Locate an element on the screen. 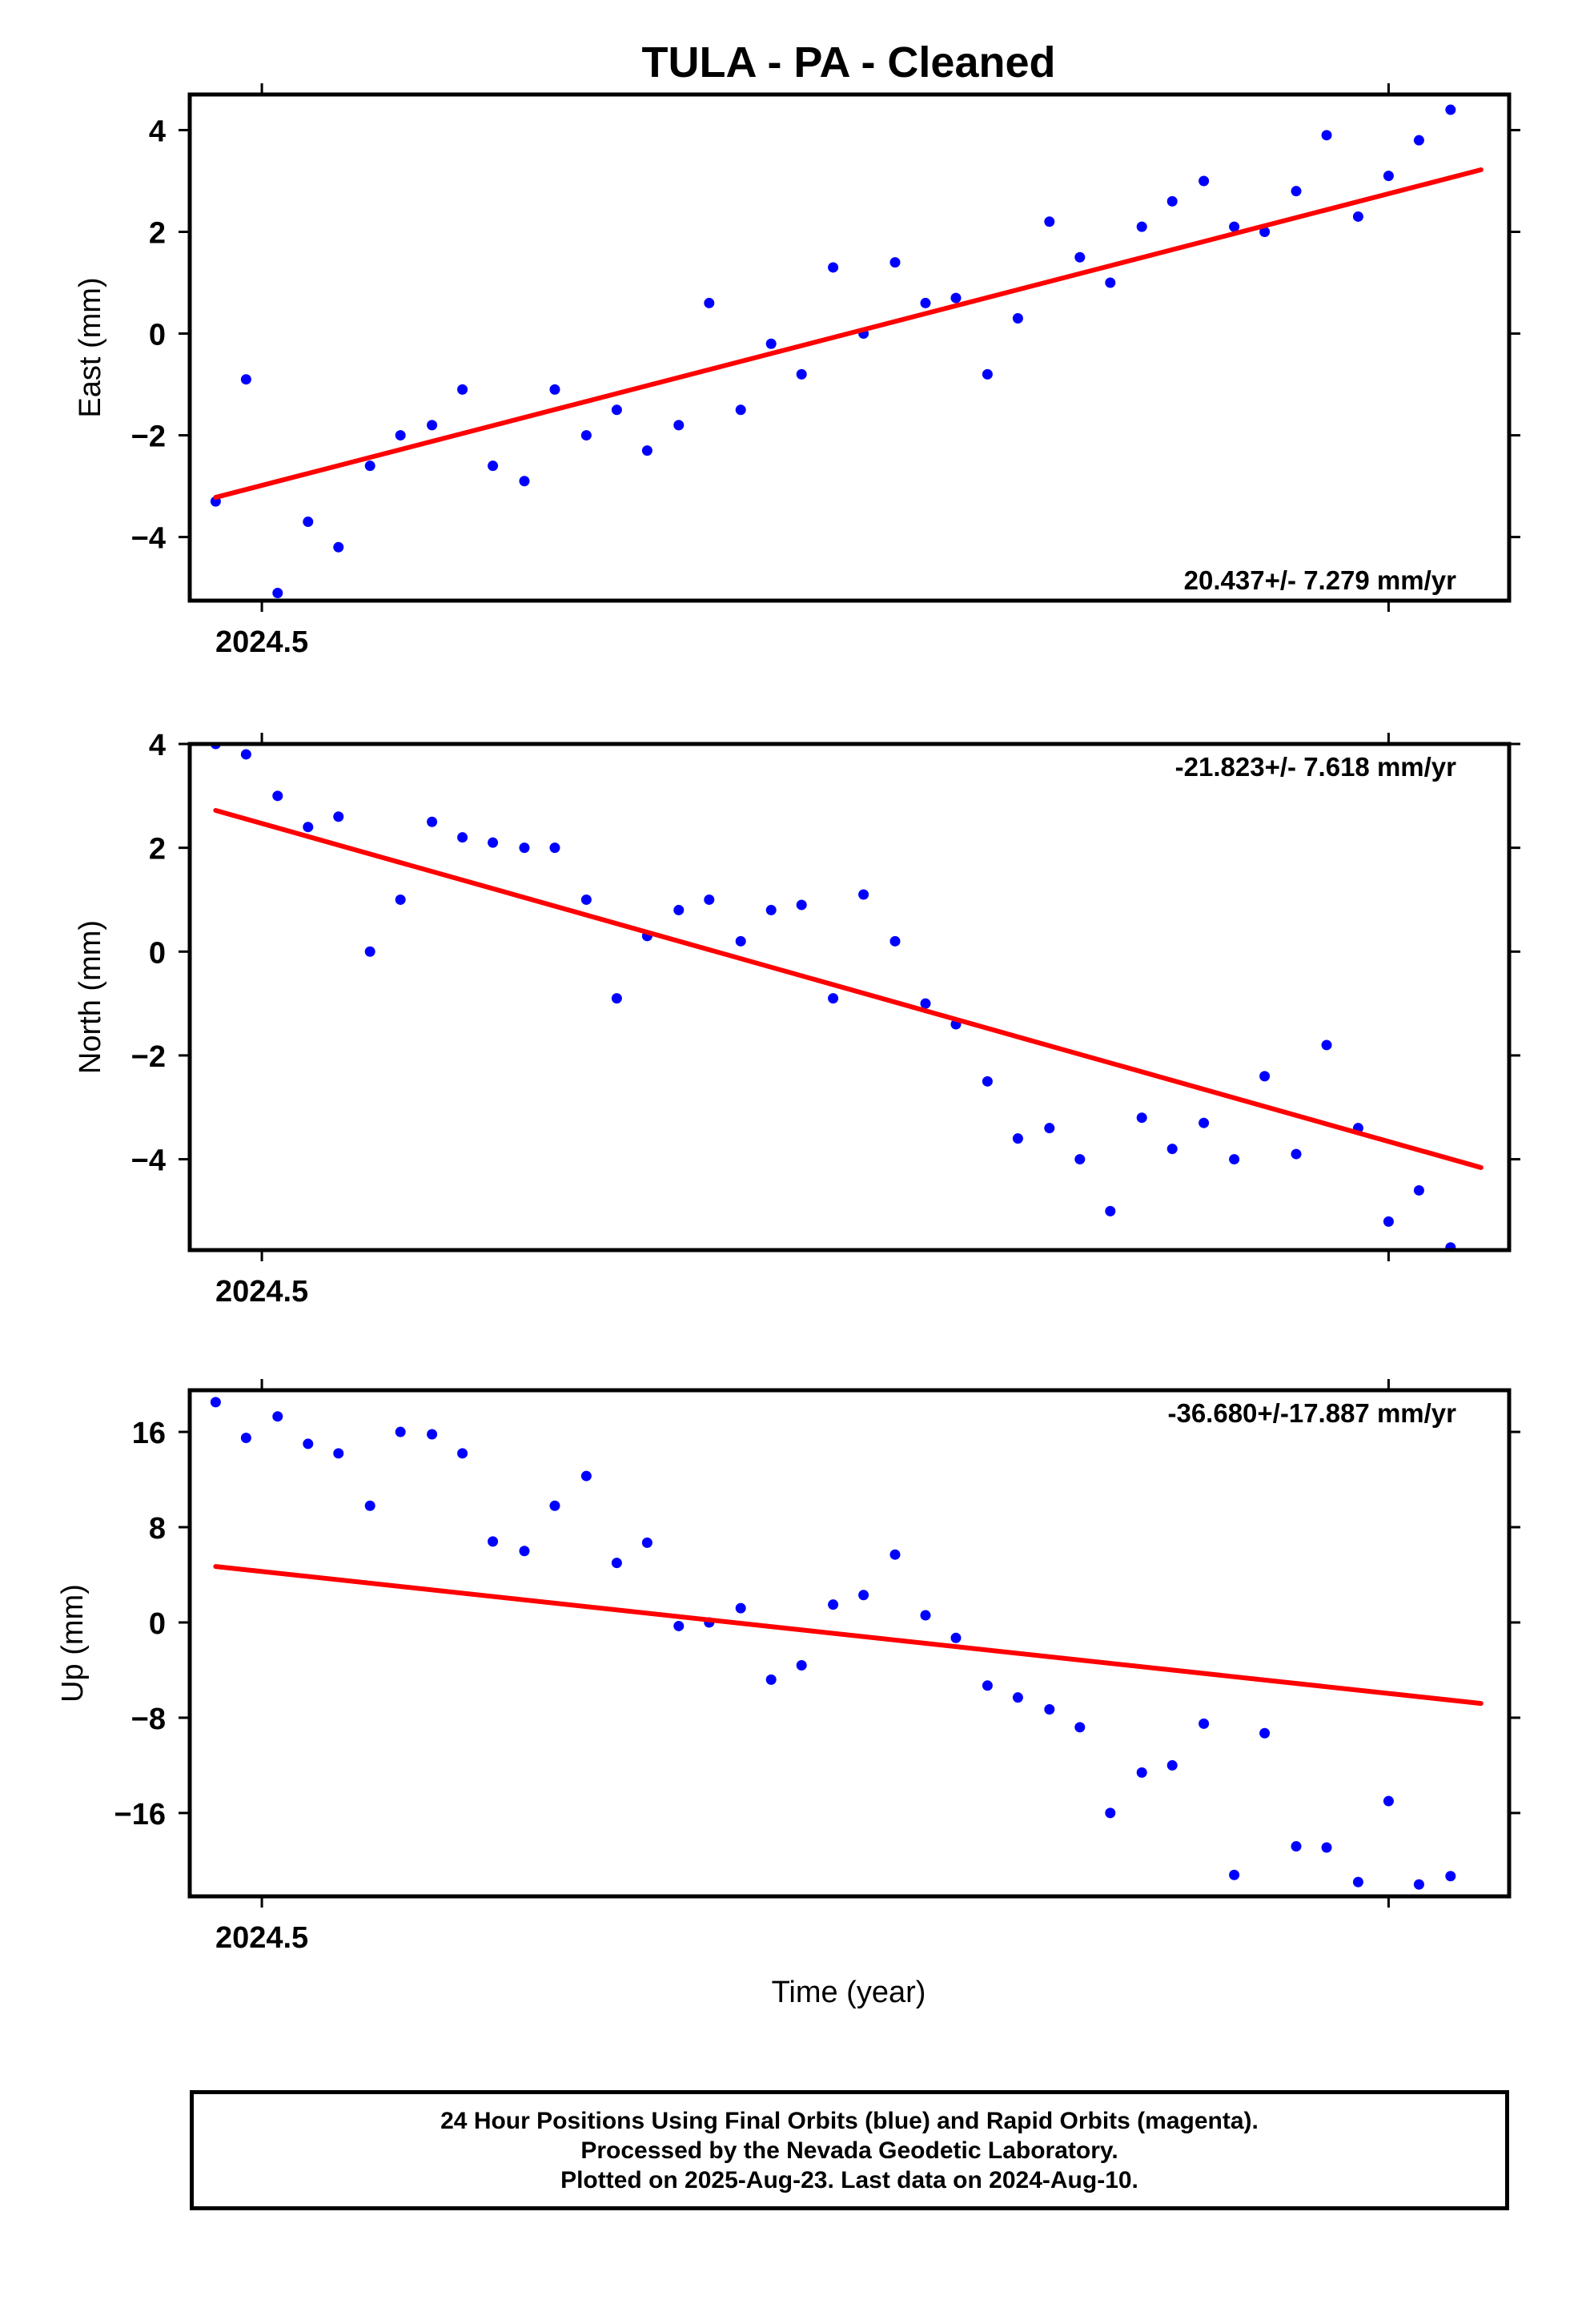  east-rate-label: 20.437+/- 7.279 mm/yr is located at coordinates (1320, 580).